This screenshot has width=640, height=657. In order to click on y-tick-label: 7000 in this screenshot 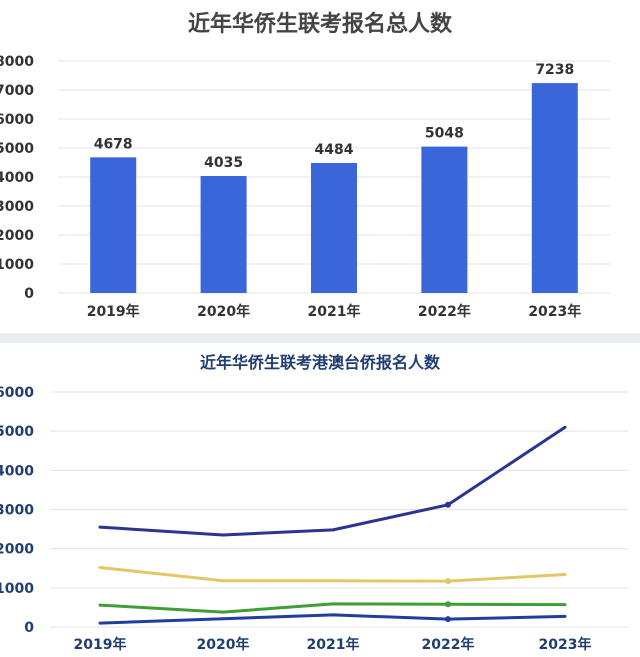, I will do `click(17, 91)`.